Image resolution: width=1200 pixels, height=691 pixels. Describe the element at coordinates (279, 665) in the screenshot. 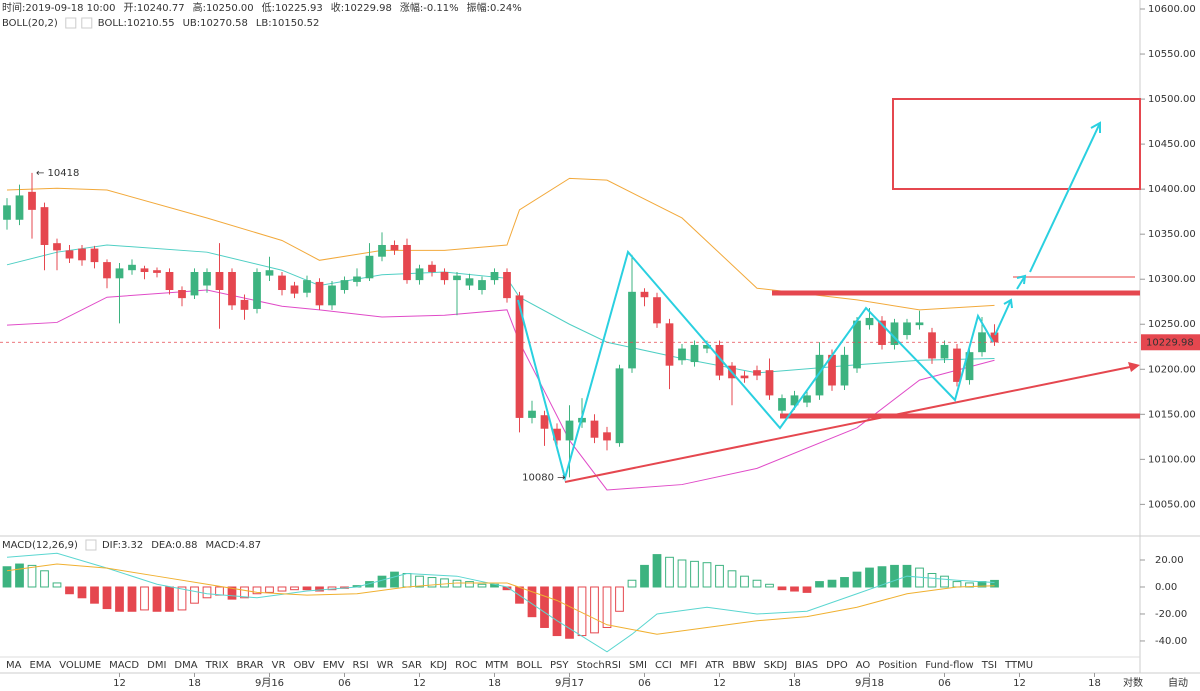

I see `indicator-tab: VR` at that location.